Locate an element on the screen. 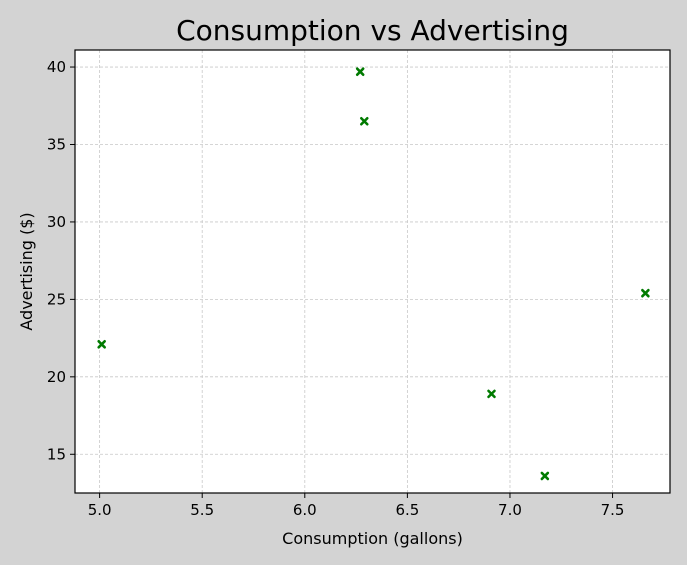 This screenshot has width=687, height=565. x-tick-label: 7.0 is located at coordinates (510, 510).